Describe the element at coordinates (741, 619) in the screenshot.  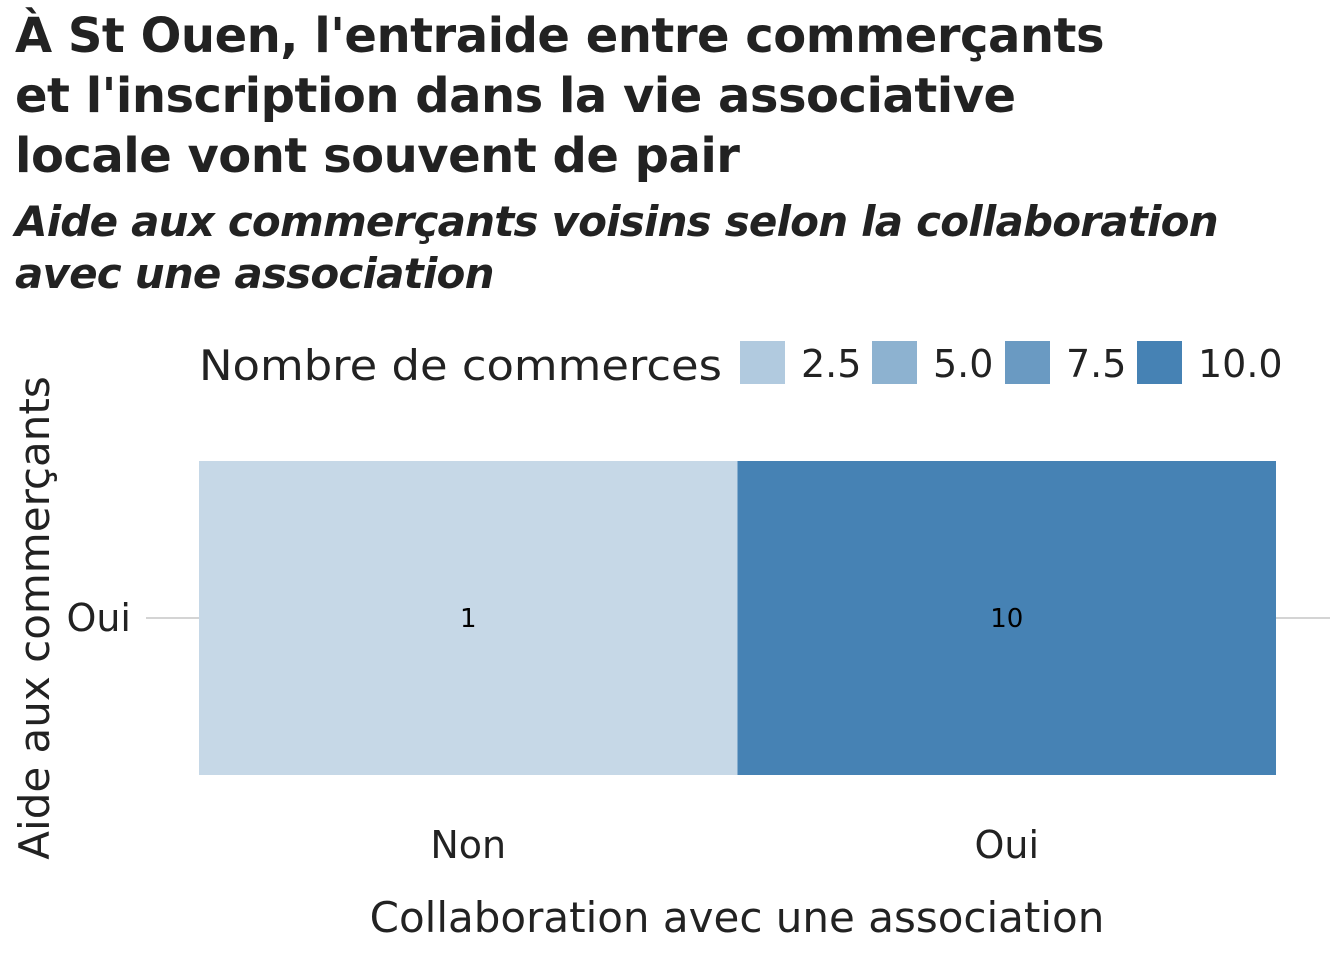
I see `cell-labels: 1 10` at that location.